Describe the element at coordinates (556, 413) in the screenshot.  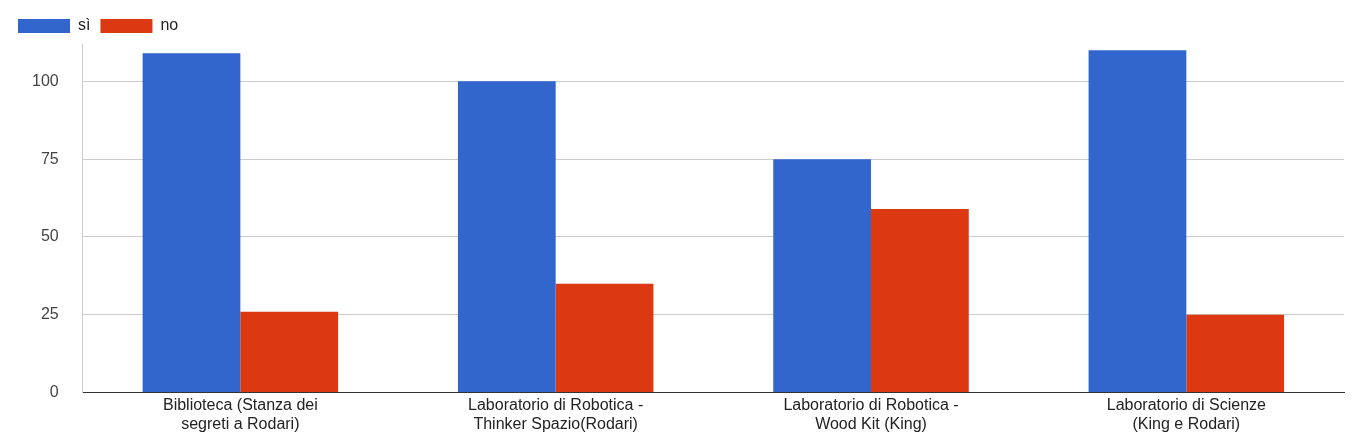
I see `x-tick-label: Laboratorio di Robotica - Thinker Spazio(Rodari)` at that location.